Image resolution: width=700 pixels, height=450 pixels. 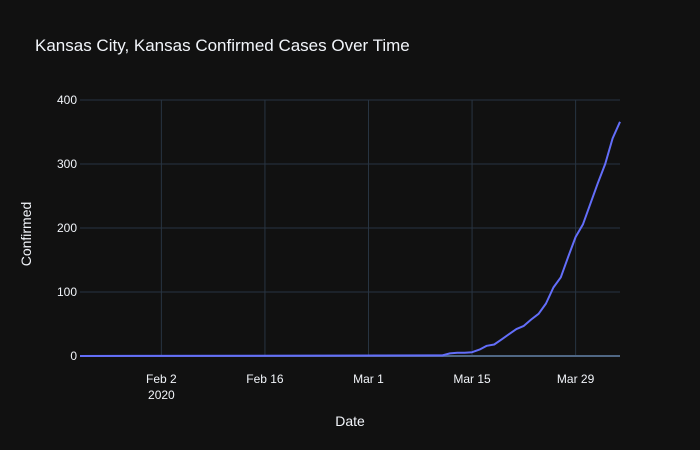 What do you see at coordinates (368, 379) in the screenshot?
I see `x-tick-label: Mar 1` at bounding box center [368, 379].